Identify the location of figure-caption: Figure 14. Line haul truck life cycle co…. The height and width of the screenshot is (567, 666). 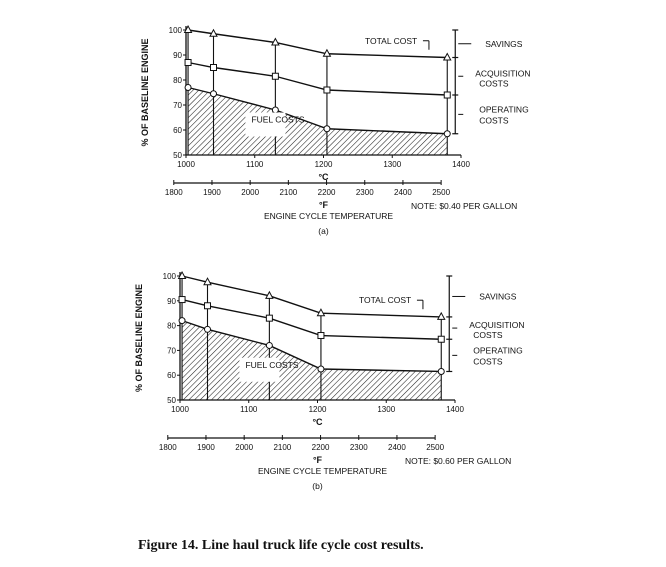
(281, 545).